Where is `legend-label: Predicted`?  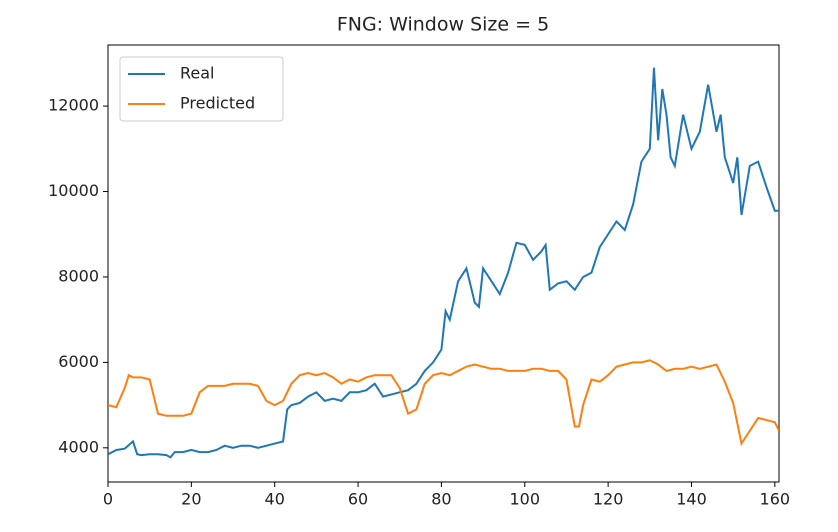
legend-label: Predicted is located at coordinates (217, 103).